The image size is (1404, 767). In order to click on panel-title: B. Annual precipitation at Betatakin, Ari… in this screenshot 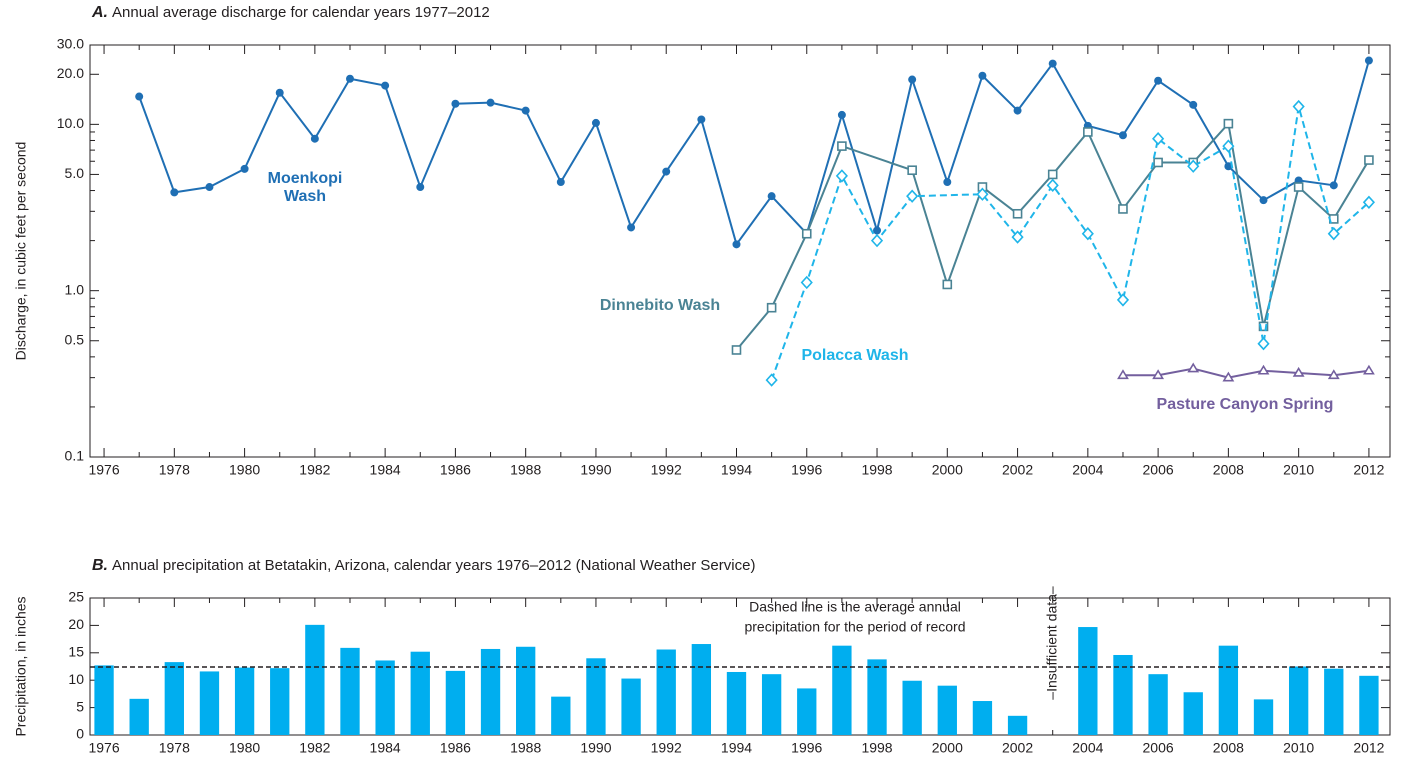, I will do `click(423, 565)`.